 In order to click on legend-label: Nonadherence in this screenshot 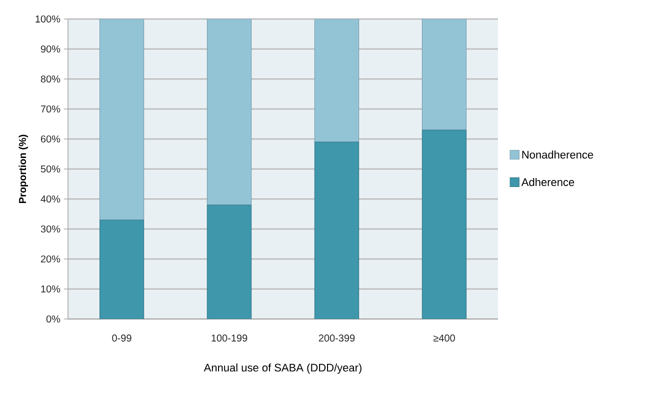, I will do `click(558, 154)`.